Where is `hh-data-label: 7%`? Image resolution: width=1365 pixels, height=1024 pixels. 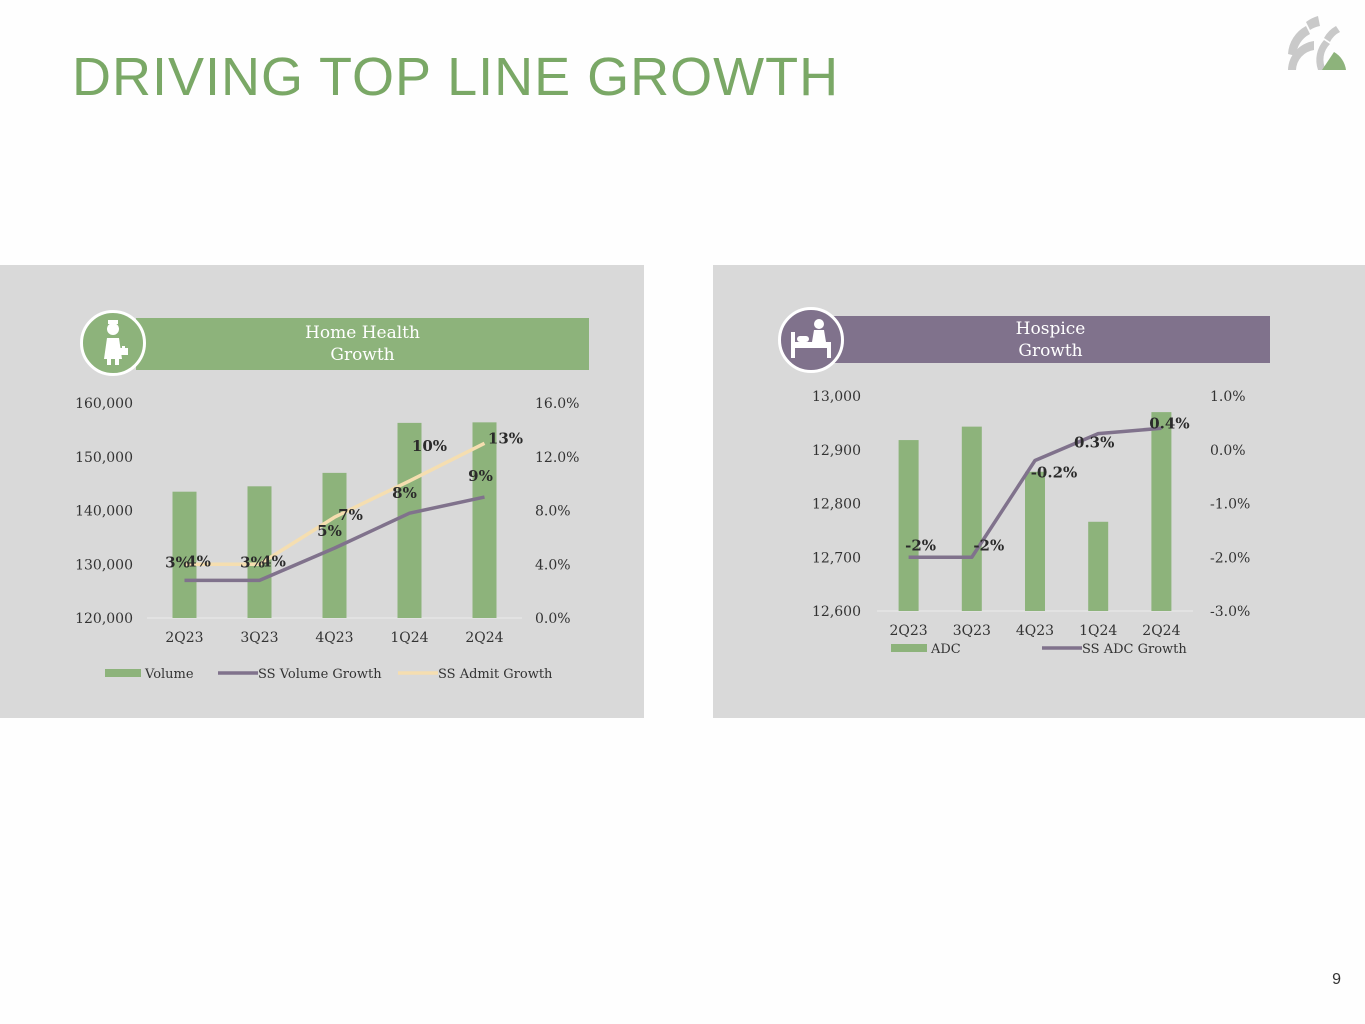
hh-data-label: 7% is located at coordinates (350, 515).